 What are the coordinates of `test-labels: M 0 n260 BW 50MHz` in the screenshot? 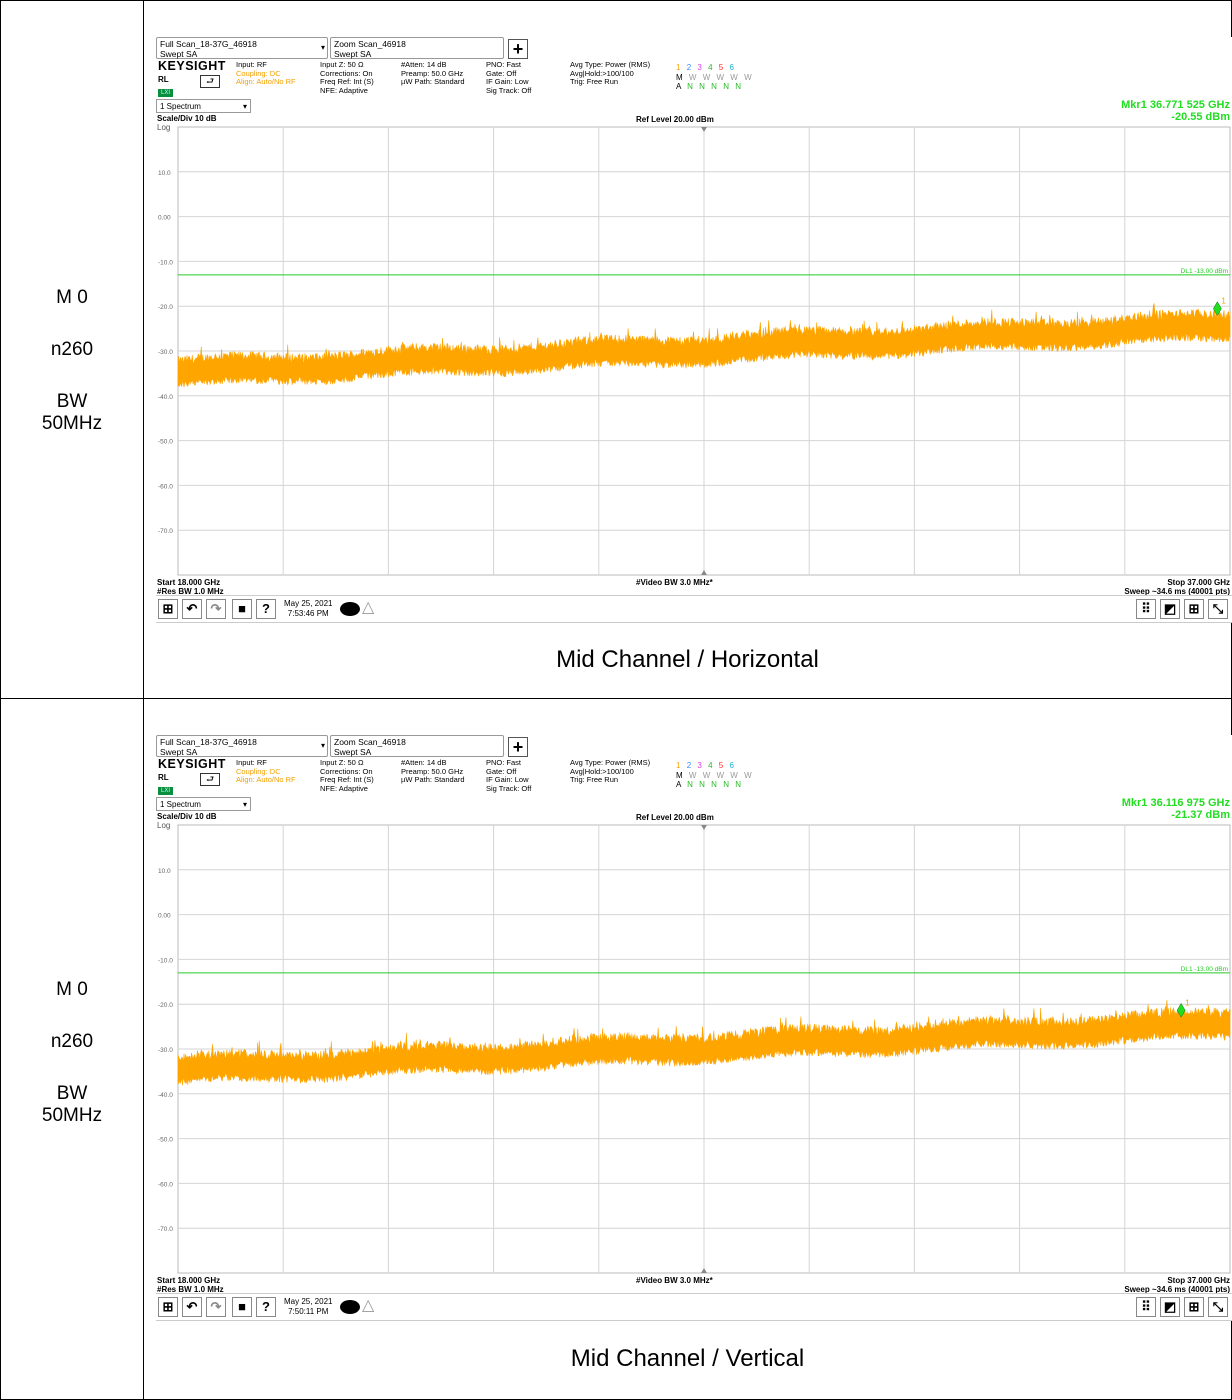 It's located at (72, 361).